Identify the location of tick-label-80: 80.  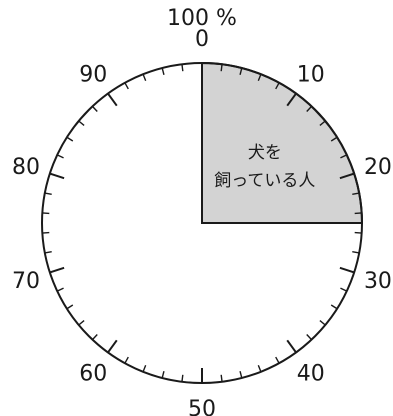
(26, 167).